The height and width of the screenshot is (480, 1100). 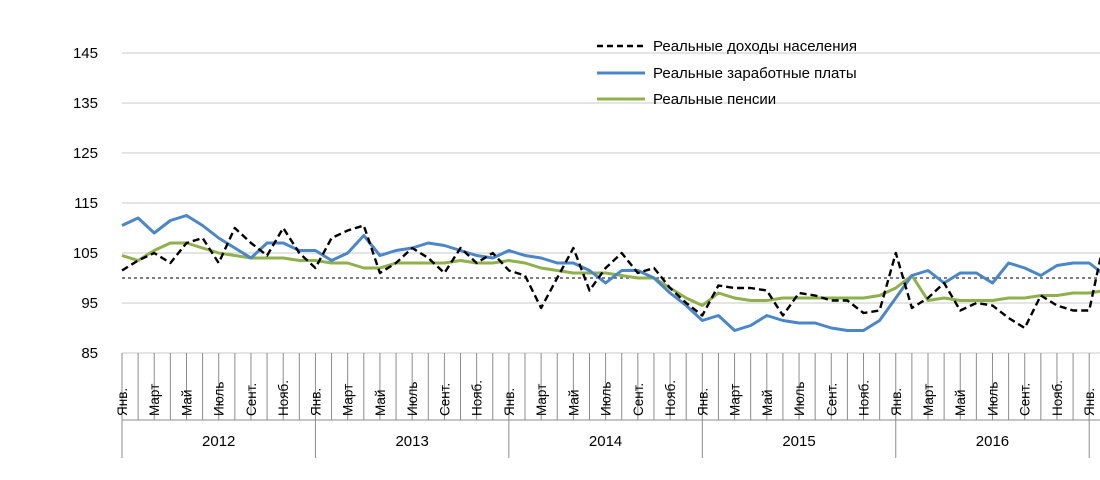 I want to click on y-tick-label: 85, so click(x=89, y=353).